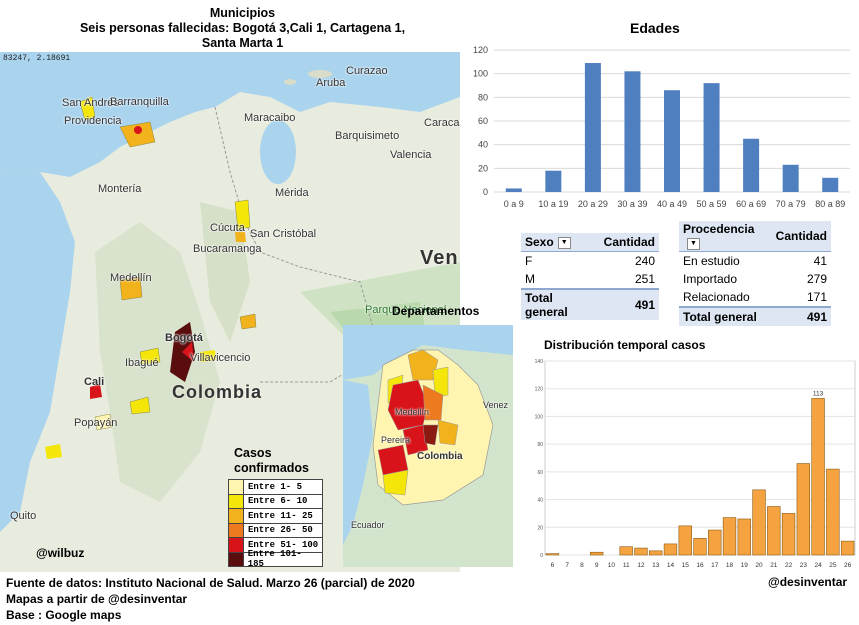 This screenshot has width=859, height=625. I want to click on footer-base: Base : Google maps, so click(64, 615).